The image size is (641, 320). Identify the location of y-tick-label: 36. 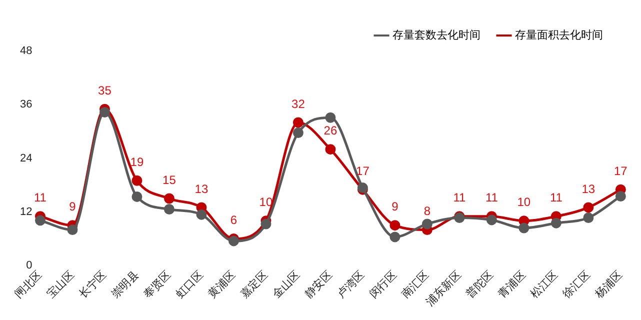
(26, 104).